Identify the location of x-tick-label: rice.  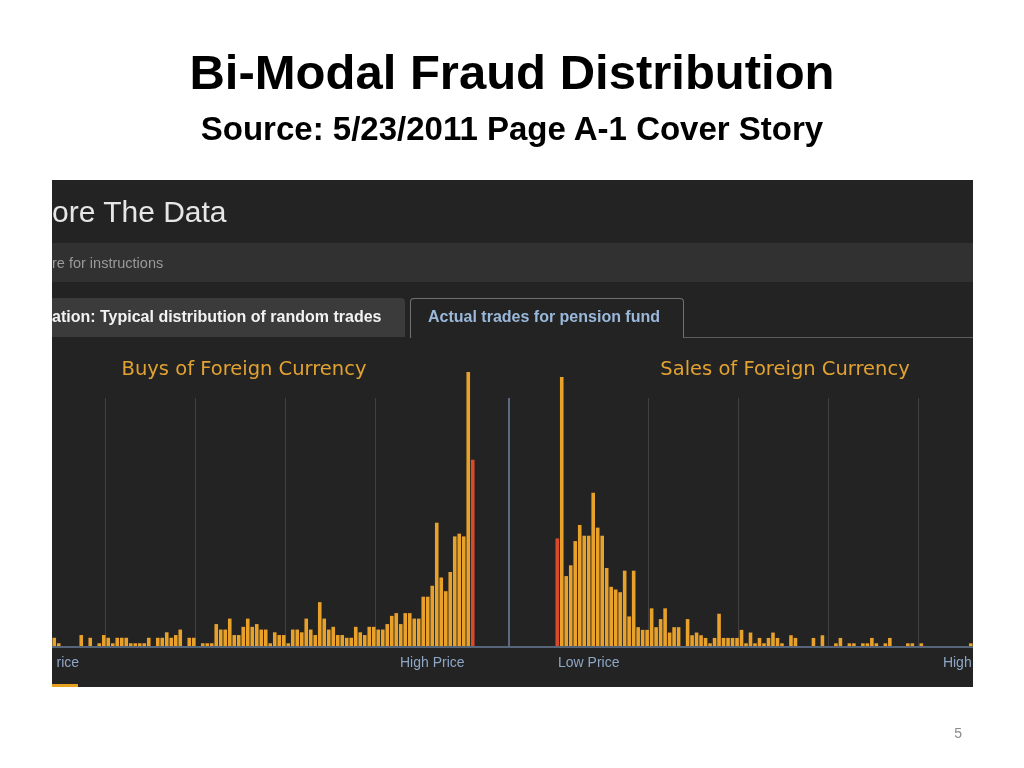
(68, 662).